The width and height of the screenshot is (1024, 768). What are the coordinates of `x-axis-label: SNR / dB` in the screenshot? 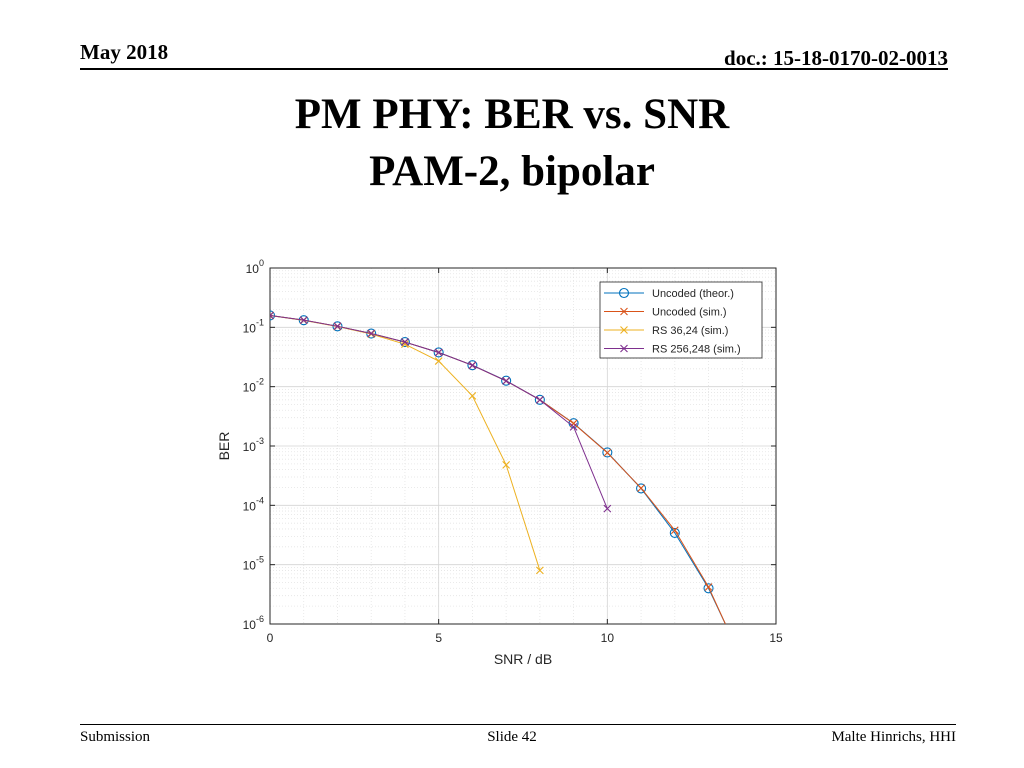 It's located at (523, 659).